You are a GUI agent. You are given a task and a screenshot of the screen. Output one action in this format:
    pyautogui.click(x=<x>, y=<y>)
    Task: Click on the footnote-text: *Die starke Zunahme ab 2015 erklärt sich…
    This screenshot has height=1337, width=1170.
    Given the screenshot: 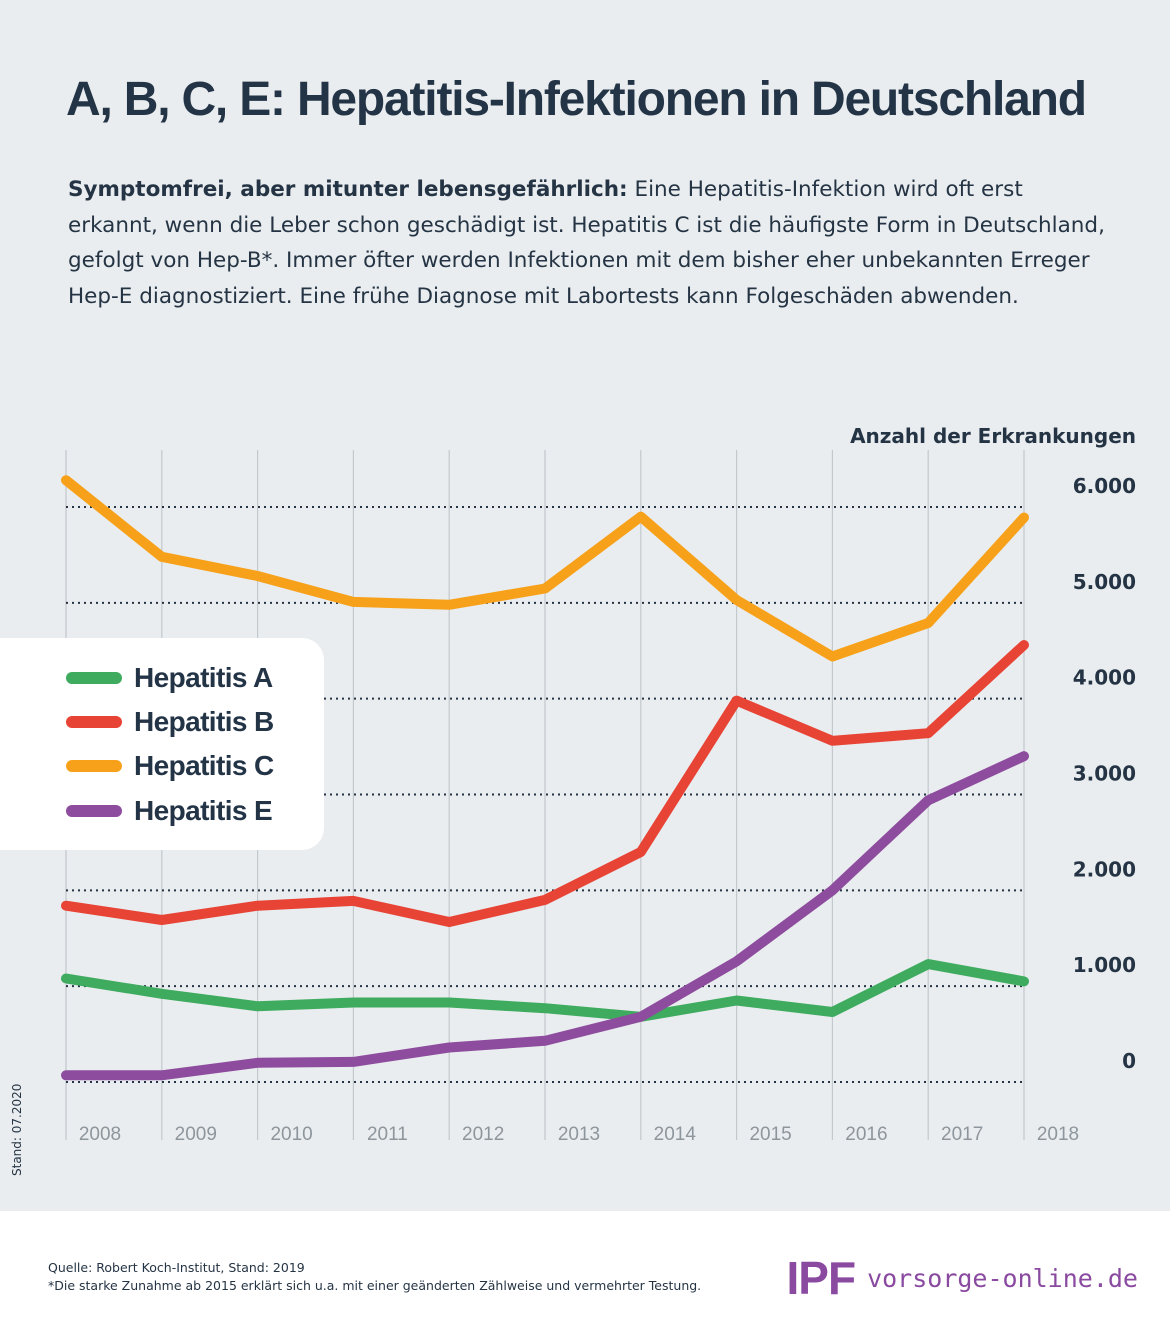 What is the action you would take?
    pyautogui.click(x=375, y=1285)
    